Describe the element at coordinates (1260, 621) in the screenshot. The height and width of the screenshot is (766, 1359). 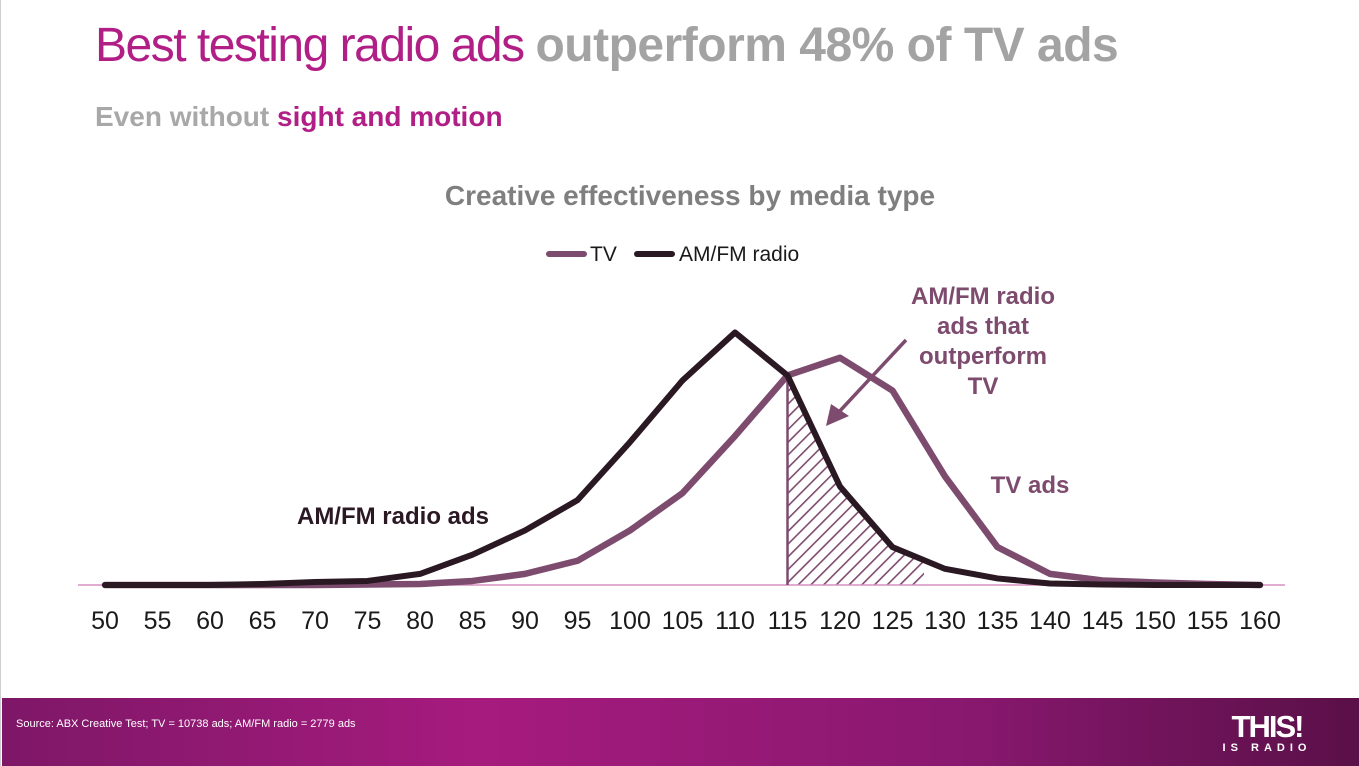
I see `x-tick-label: 160` at that location.